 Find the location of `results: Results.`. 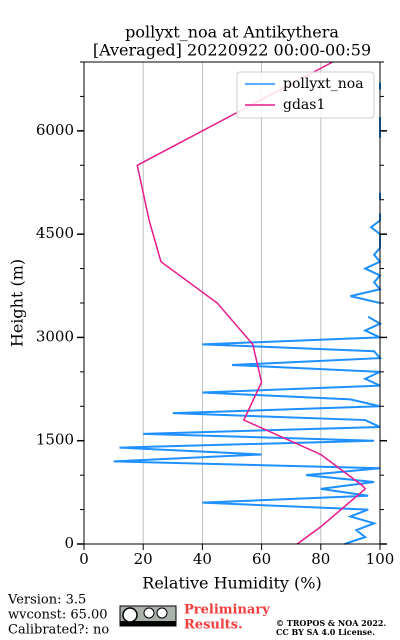

results: Results. is located at coordinates (213, 625).